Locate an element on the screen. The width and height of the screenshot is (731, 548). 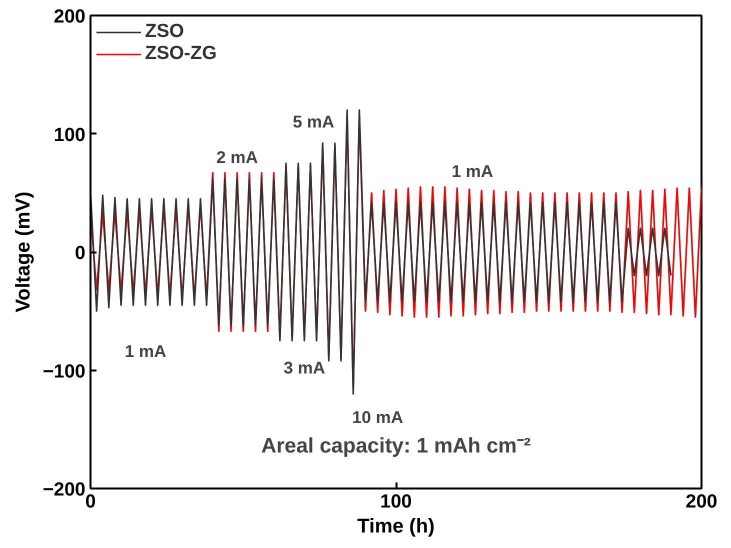
y-tick-label: 200 is located at coordinates (70, 17).